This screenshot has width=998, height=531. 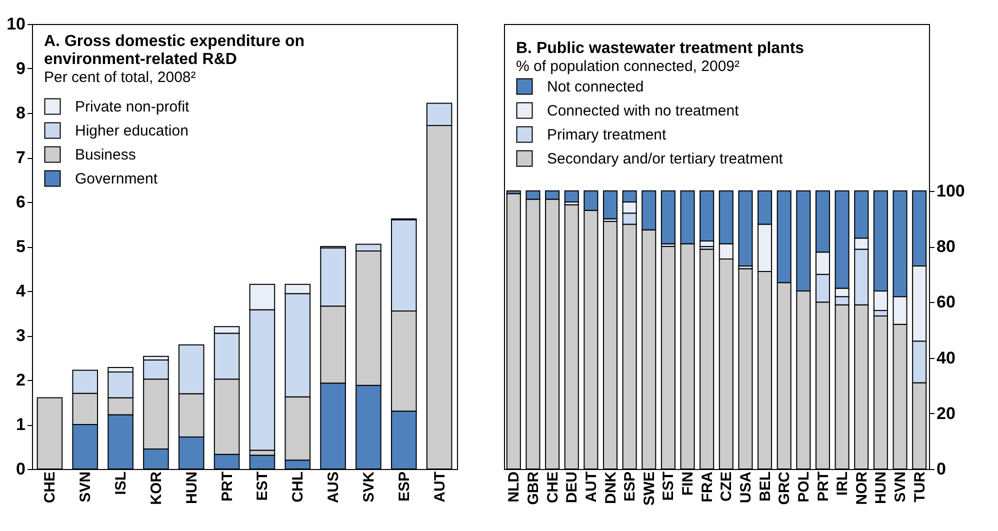 What do you see at coordinates (707, 486) in the screenshot?
I see `x-tick-label: FRA` at bounding box center [707, 486].